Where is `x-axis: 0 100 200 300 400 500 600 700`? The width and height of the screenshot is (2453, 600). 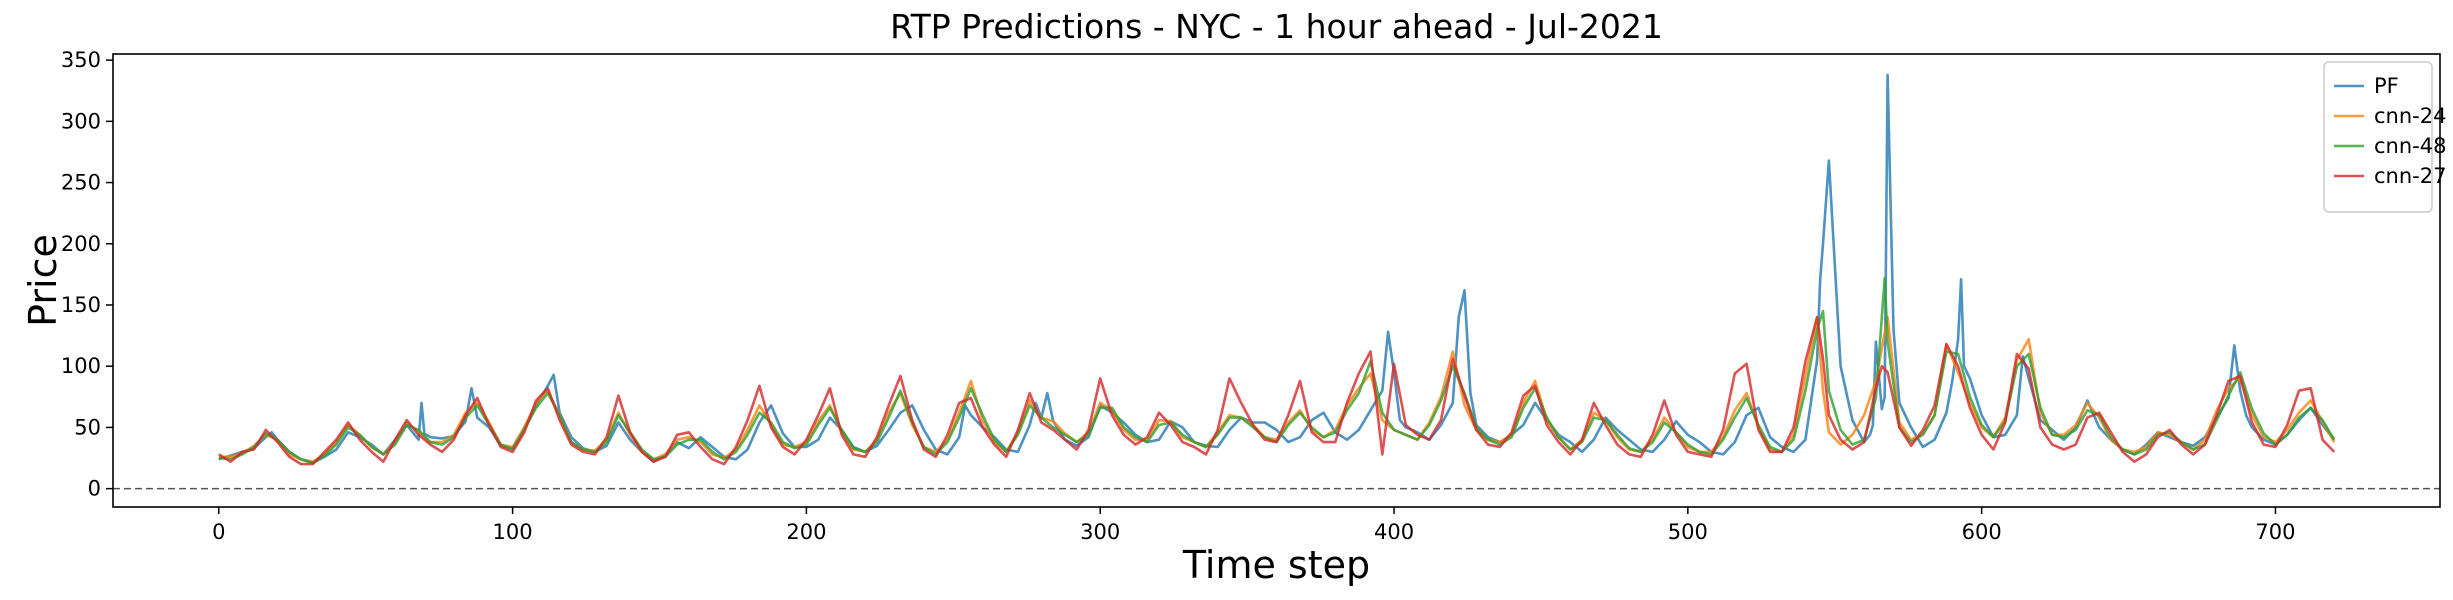
x-axis: 0 100 200 300 400 500 600 700 is located at coordinates (1254, 525).